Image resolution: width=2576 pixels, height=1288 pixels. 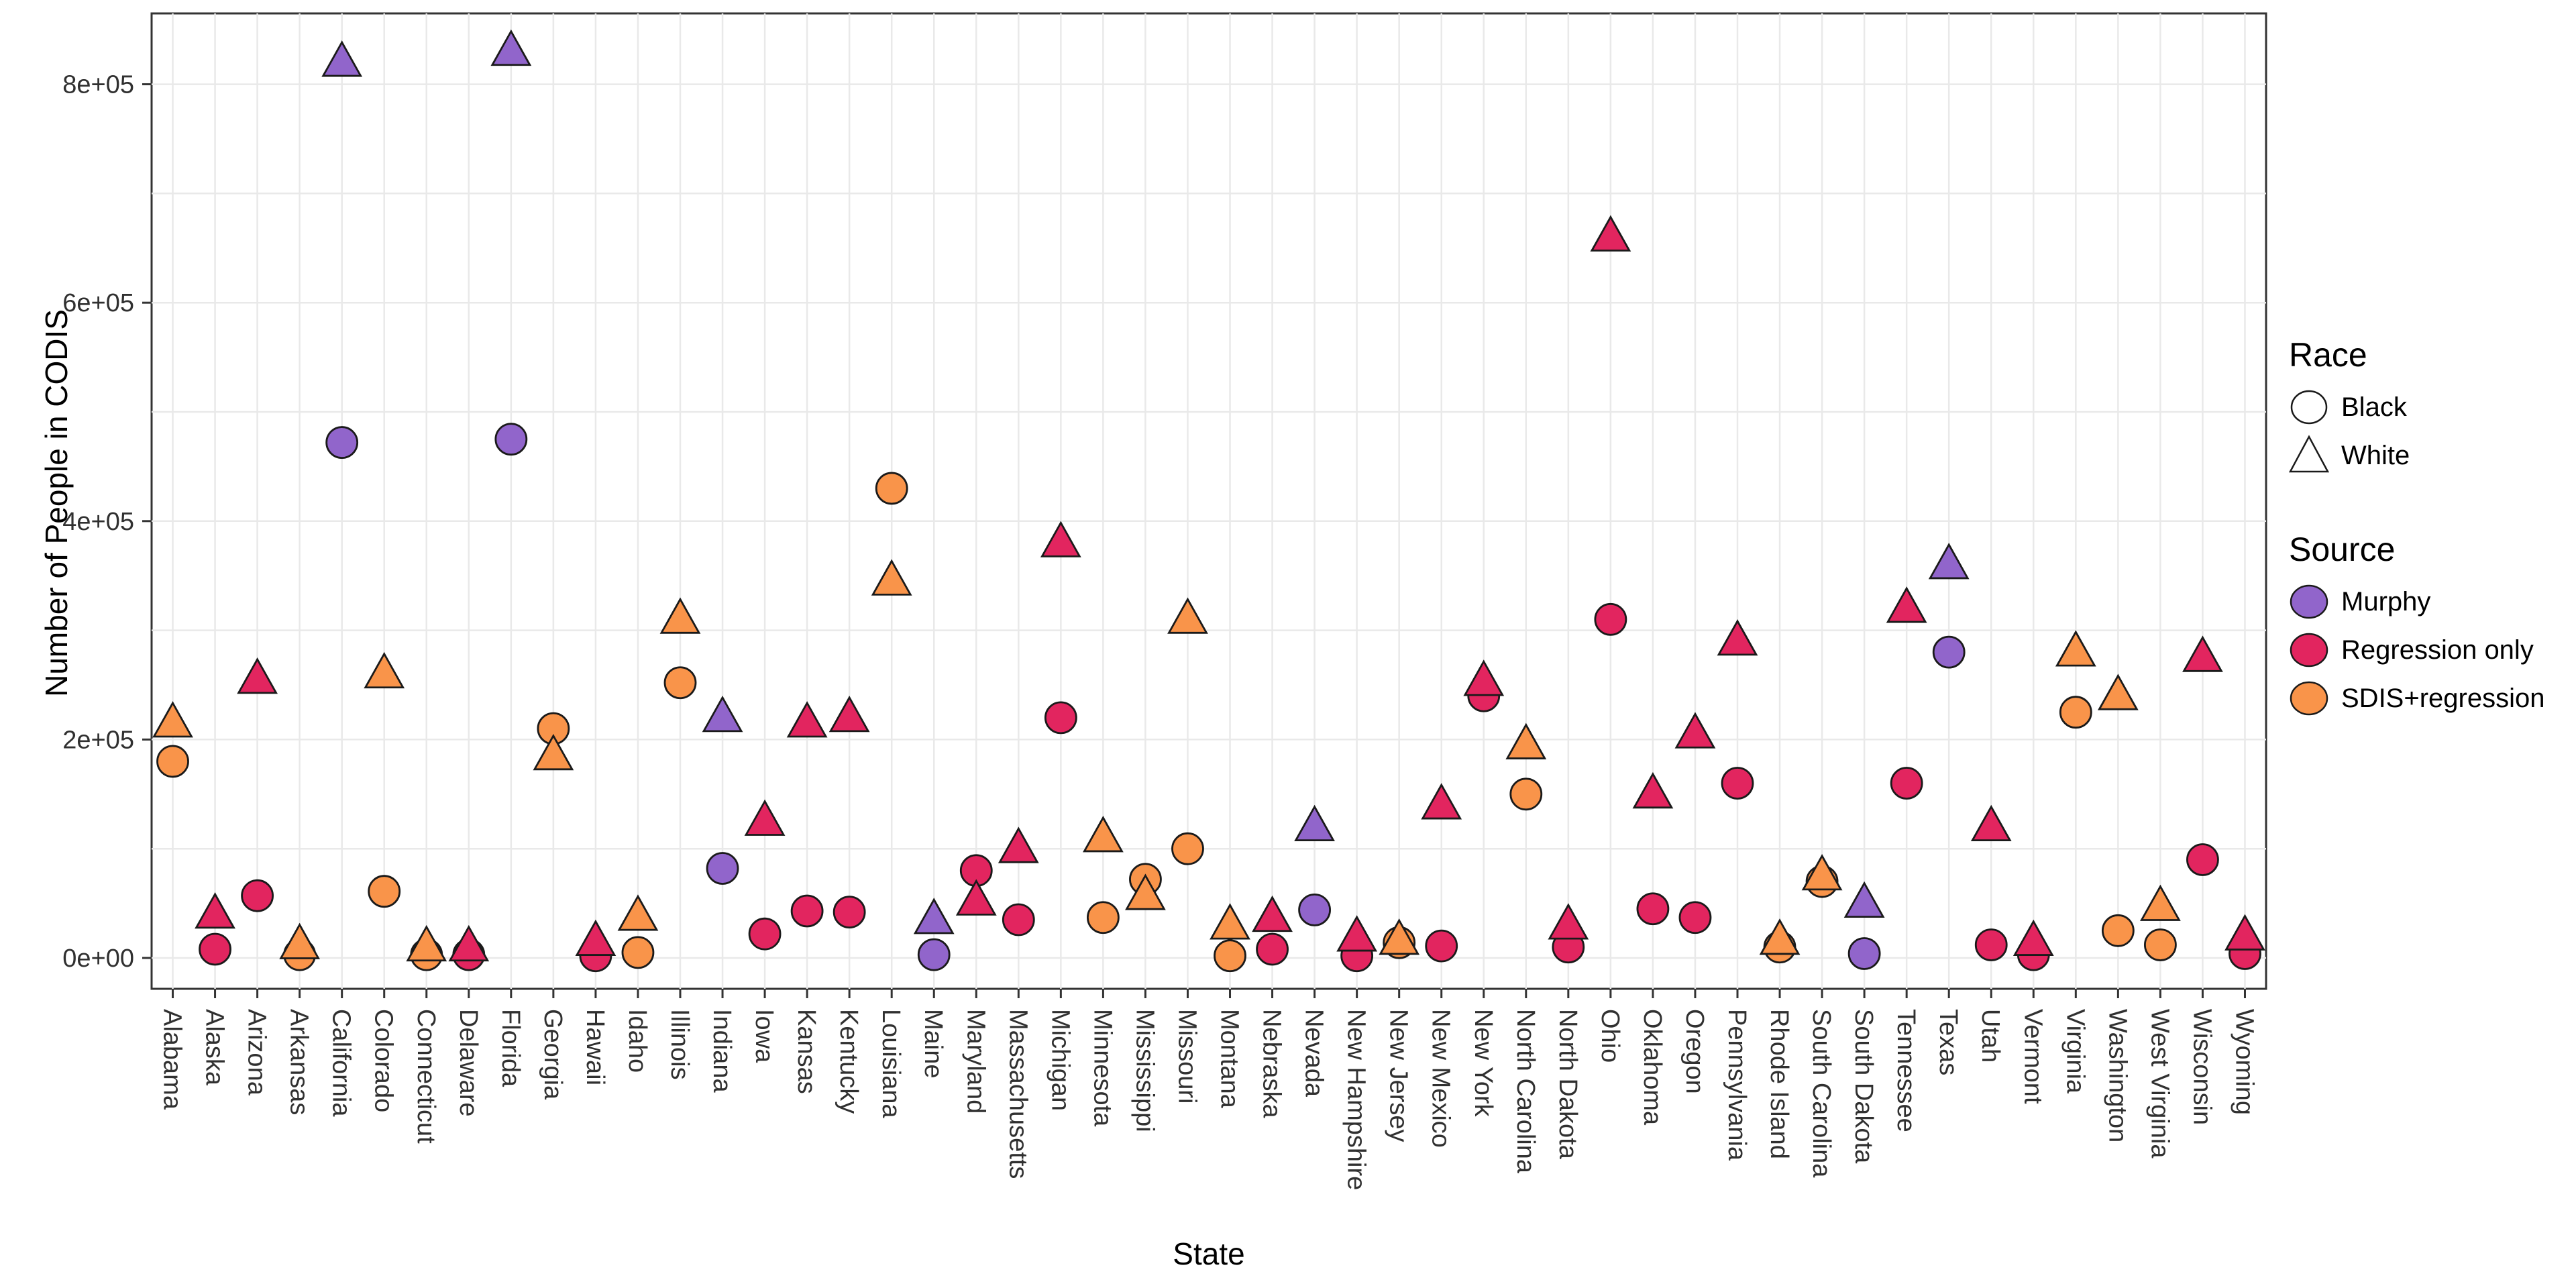 I want to click on x-tick-label: California, so click(x=341, y=1063).